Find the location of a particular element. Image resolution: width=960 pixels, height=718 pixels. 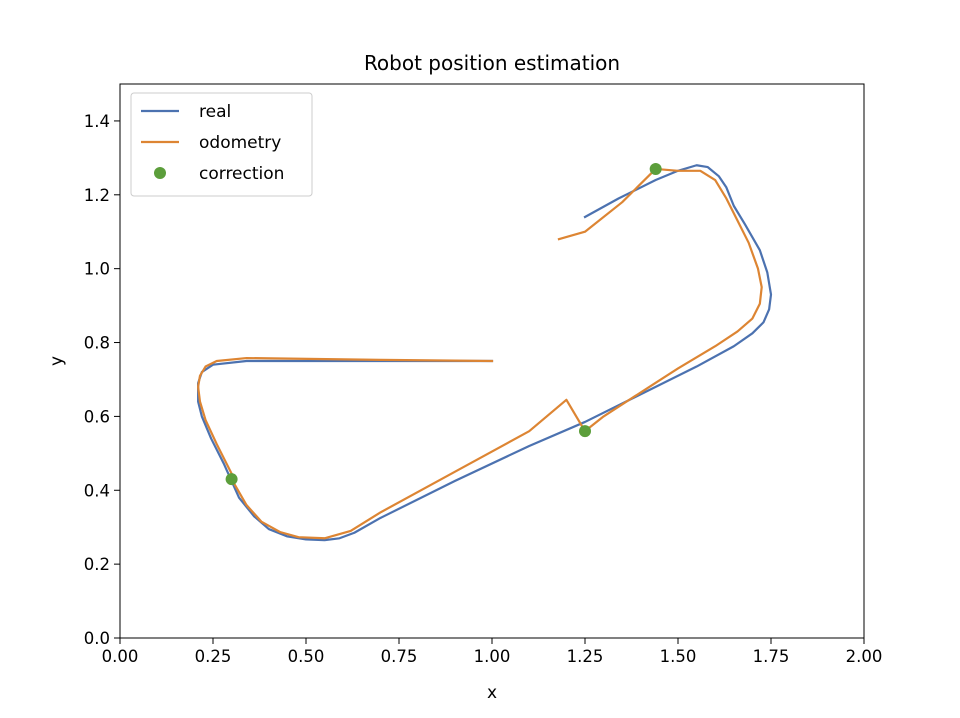

legend-label-correction: correction is located at coordinates (241, 174).